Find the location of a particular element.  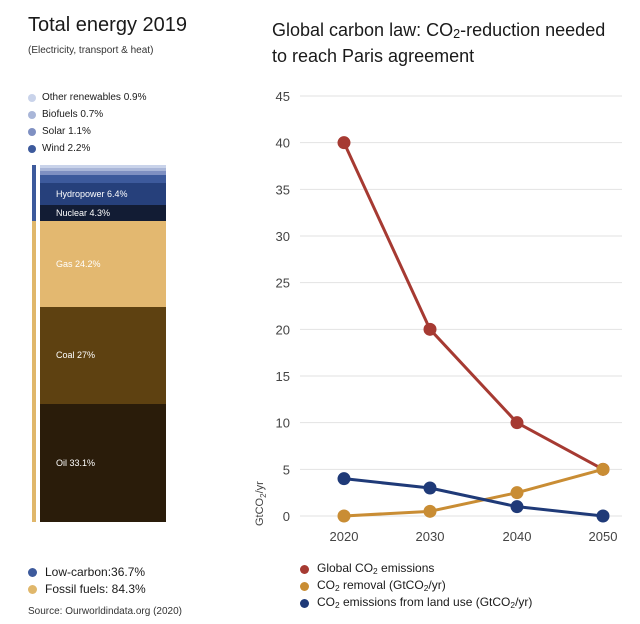

bar-segment-coal is located at coordinates (103, 355).